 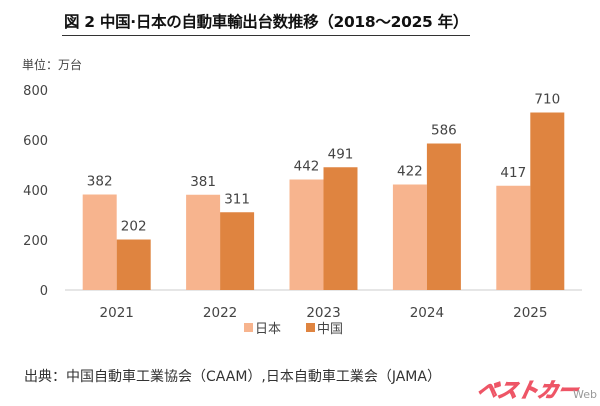 I want to click on bar-japan-2022, so click(x=203, y=242).